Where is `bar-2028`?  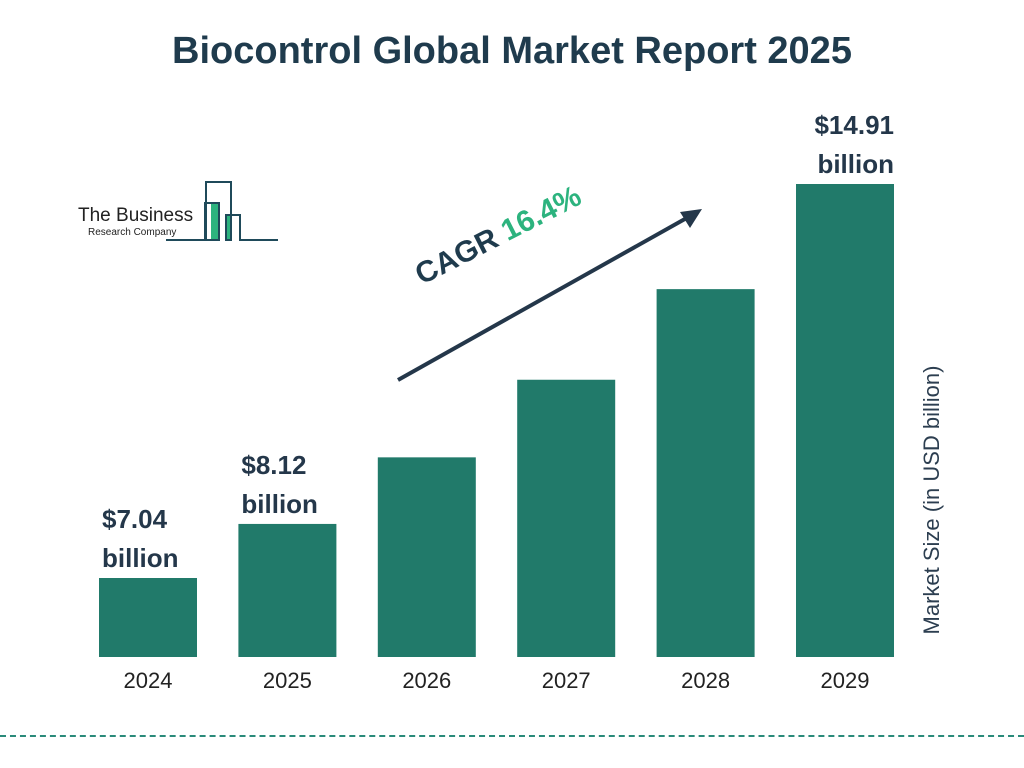
bar-2028 is located at coordinates (705, 473).